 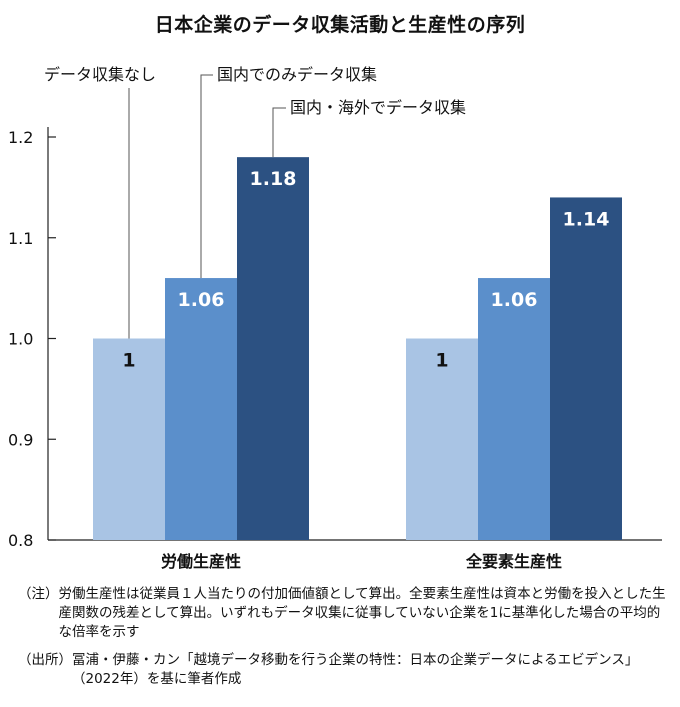 What do you see at coordinates (273, 179) in the screenshot?
I see `bar-value-label: 1.18` at bounding box center [273, 179].